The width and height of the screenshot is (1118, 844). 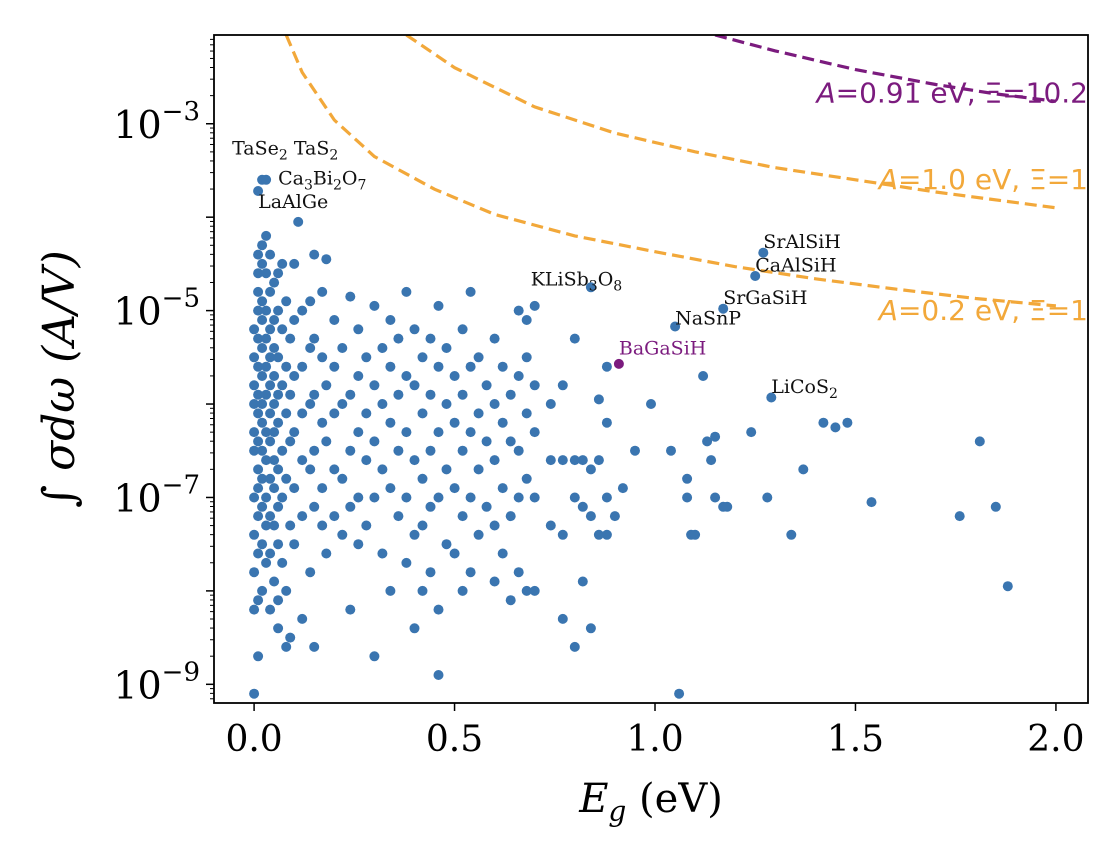 I want to click on point-annotation: KLiSb3O8, so click(x=577, y=281).